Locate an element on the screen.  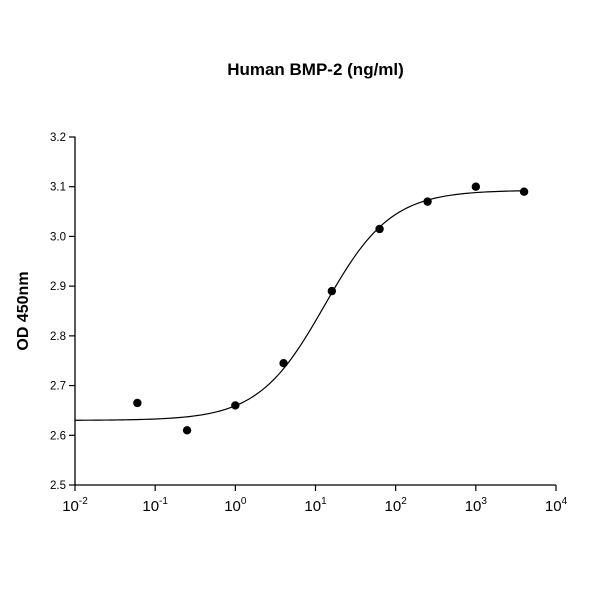
y-tick-label: 3.1 is located at coordinates (58, 188).